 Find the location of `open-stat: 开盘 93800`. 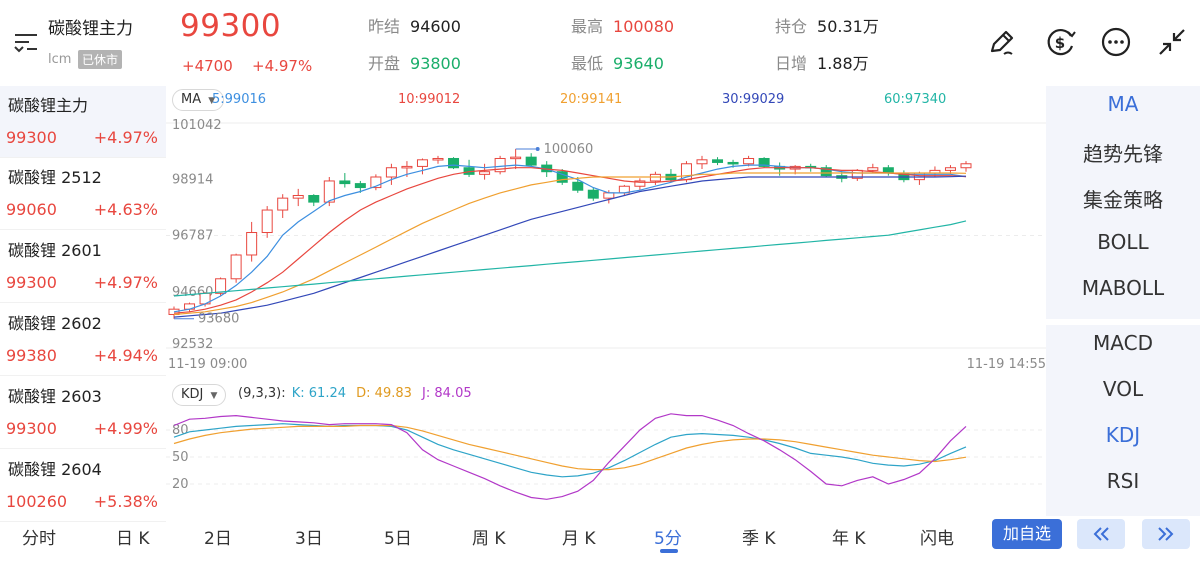

open-stat: 开盘 93800 is located at coordinates (414, 62).